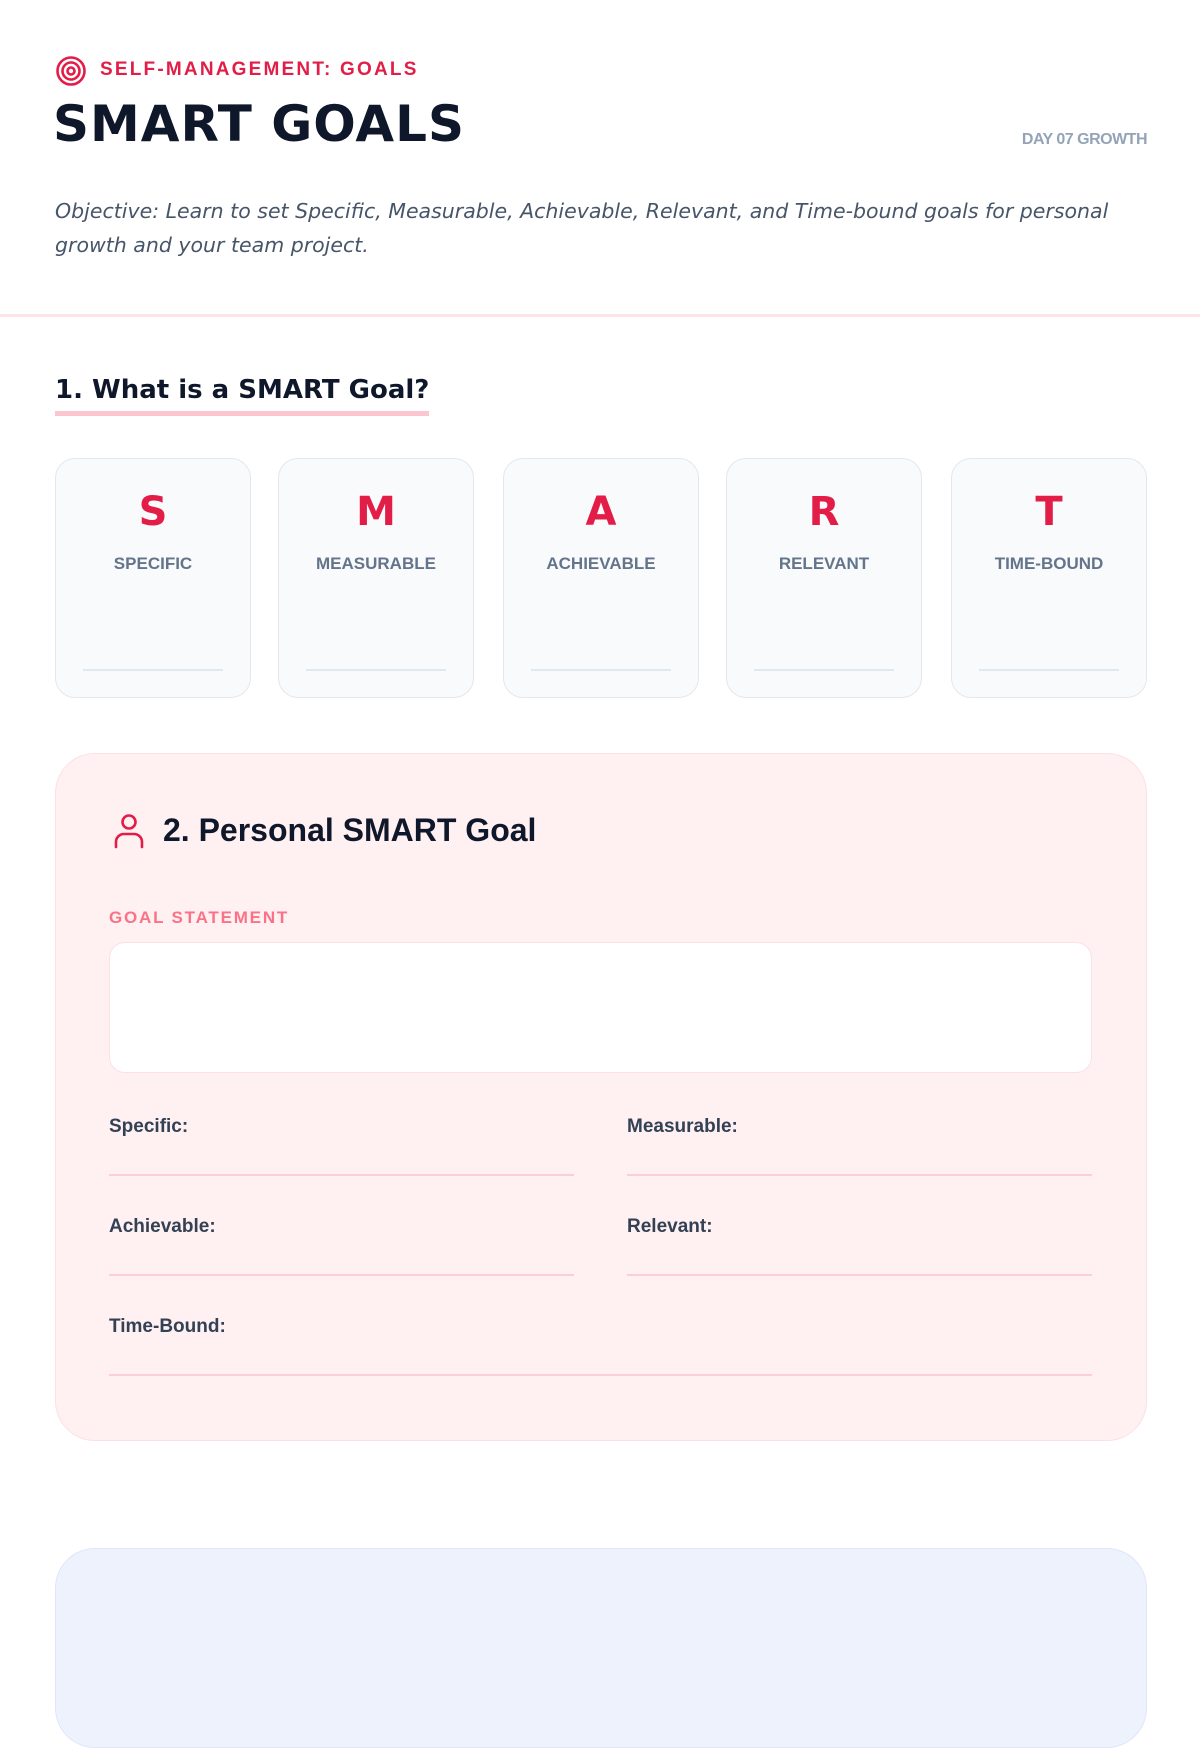 The image size is (1200, 1748). I want to click on card-letter: A, so click(601, 512).